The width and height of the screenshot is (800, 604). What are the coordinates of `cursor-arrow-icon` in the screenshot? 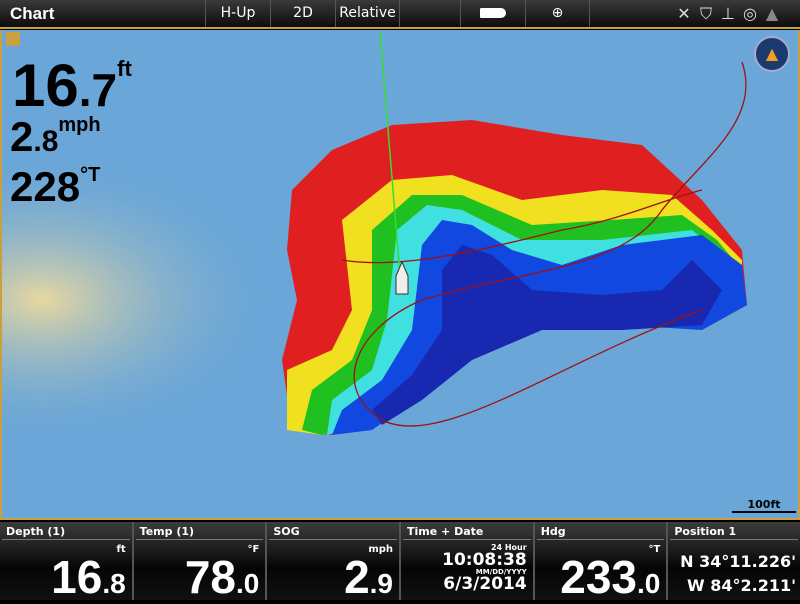 It's located at (13, 39).